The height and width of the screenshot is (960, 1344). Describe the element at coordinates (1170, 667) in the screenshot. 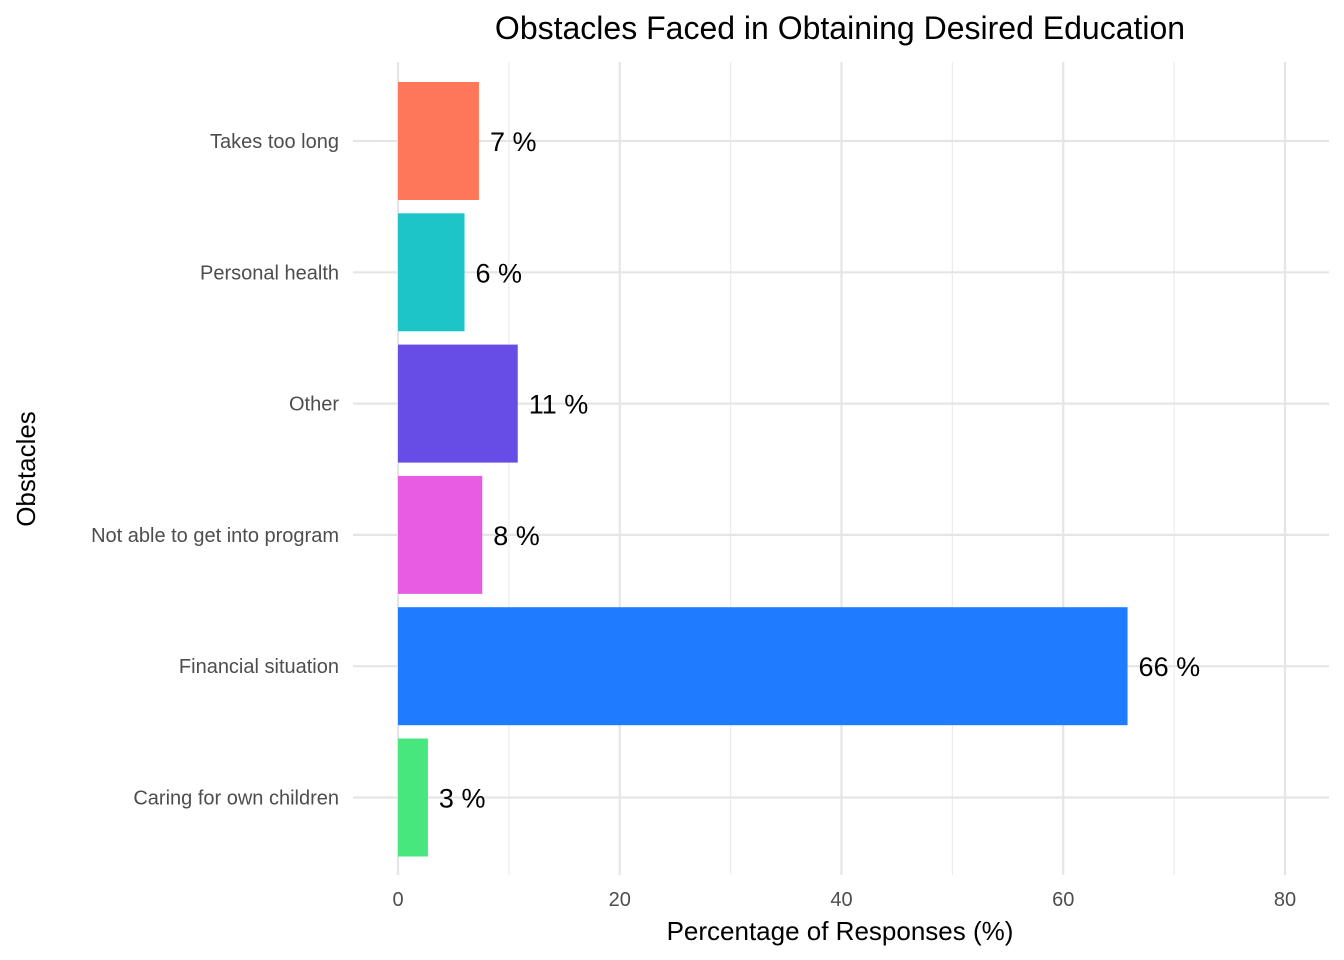

I see `data-label: 66 %` at that location.